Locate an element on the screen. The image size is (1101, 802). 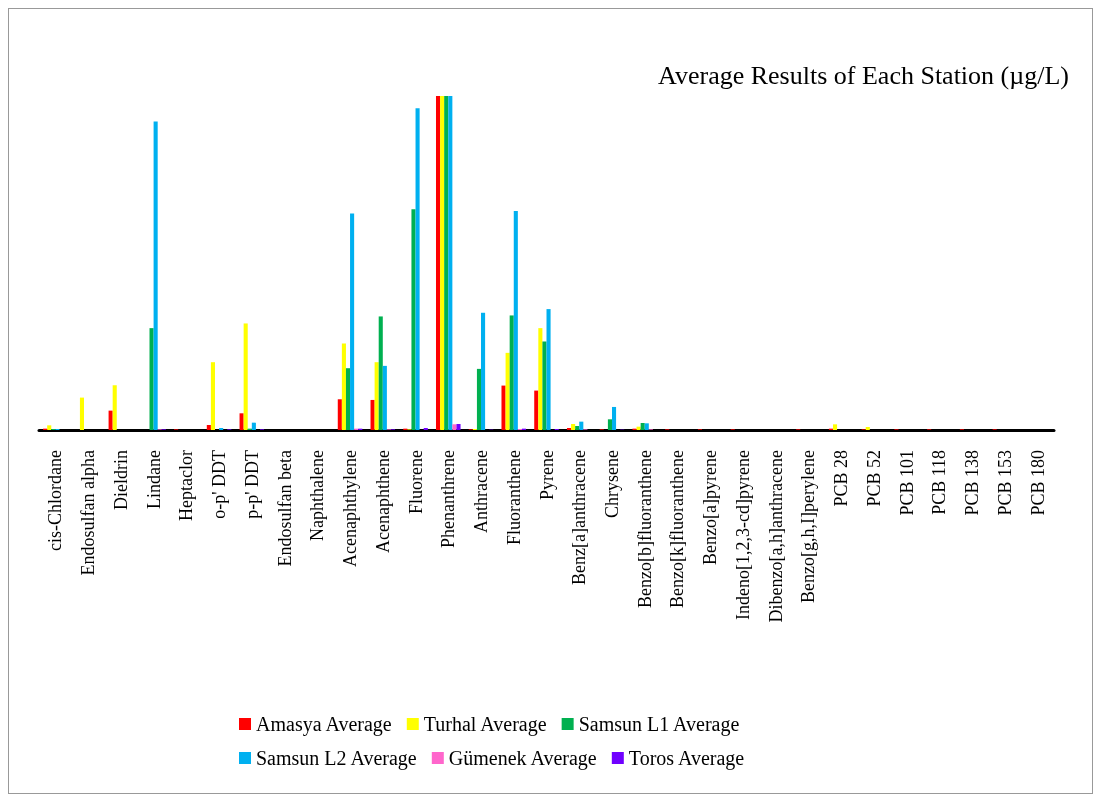
x-tick-label: Dieldrin is located at coordinates (120, 480).